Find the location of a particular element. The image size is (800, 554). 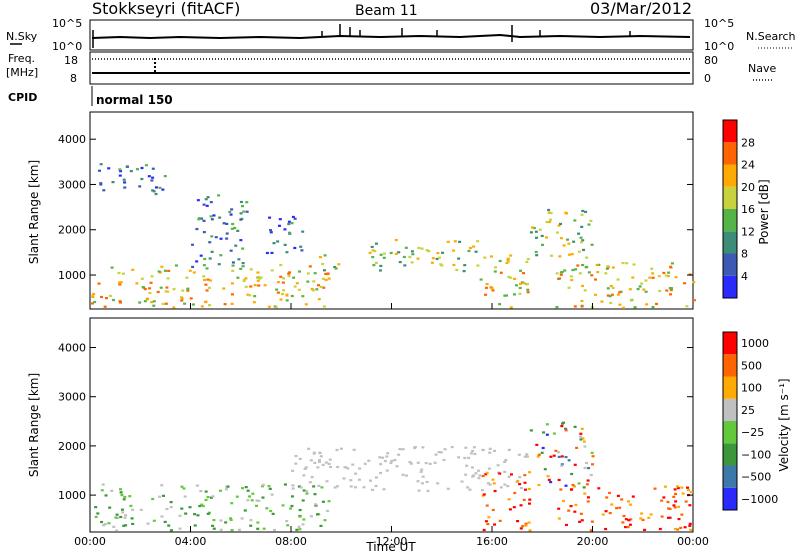

y-tick-label: 1000 is located at coordinates (72, 495).